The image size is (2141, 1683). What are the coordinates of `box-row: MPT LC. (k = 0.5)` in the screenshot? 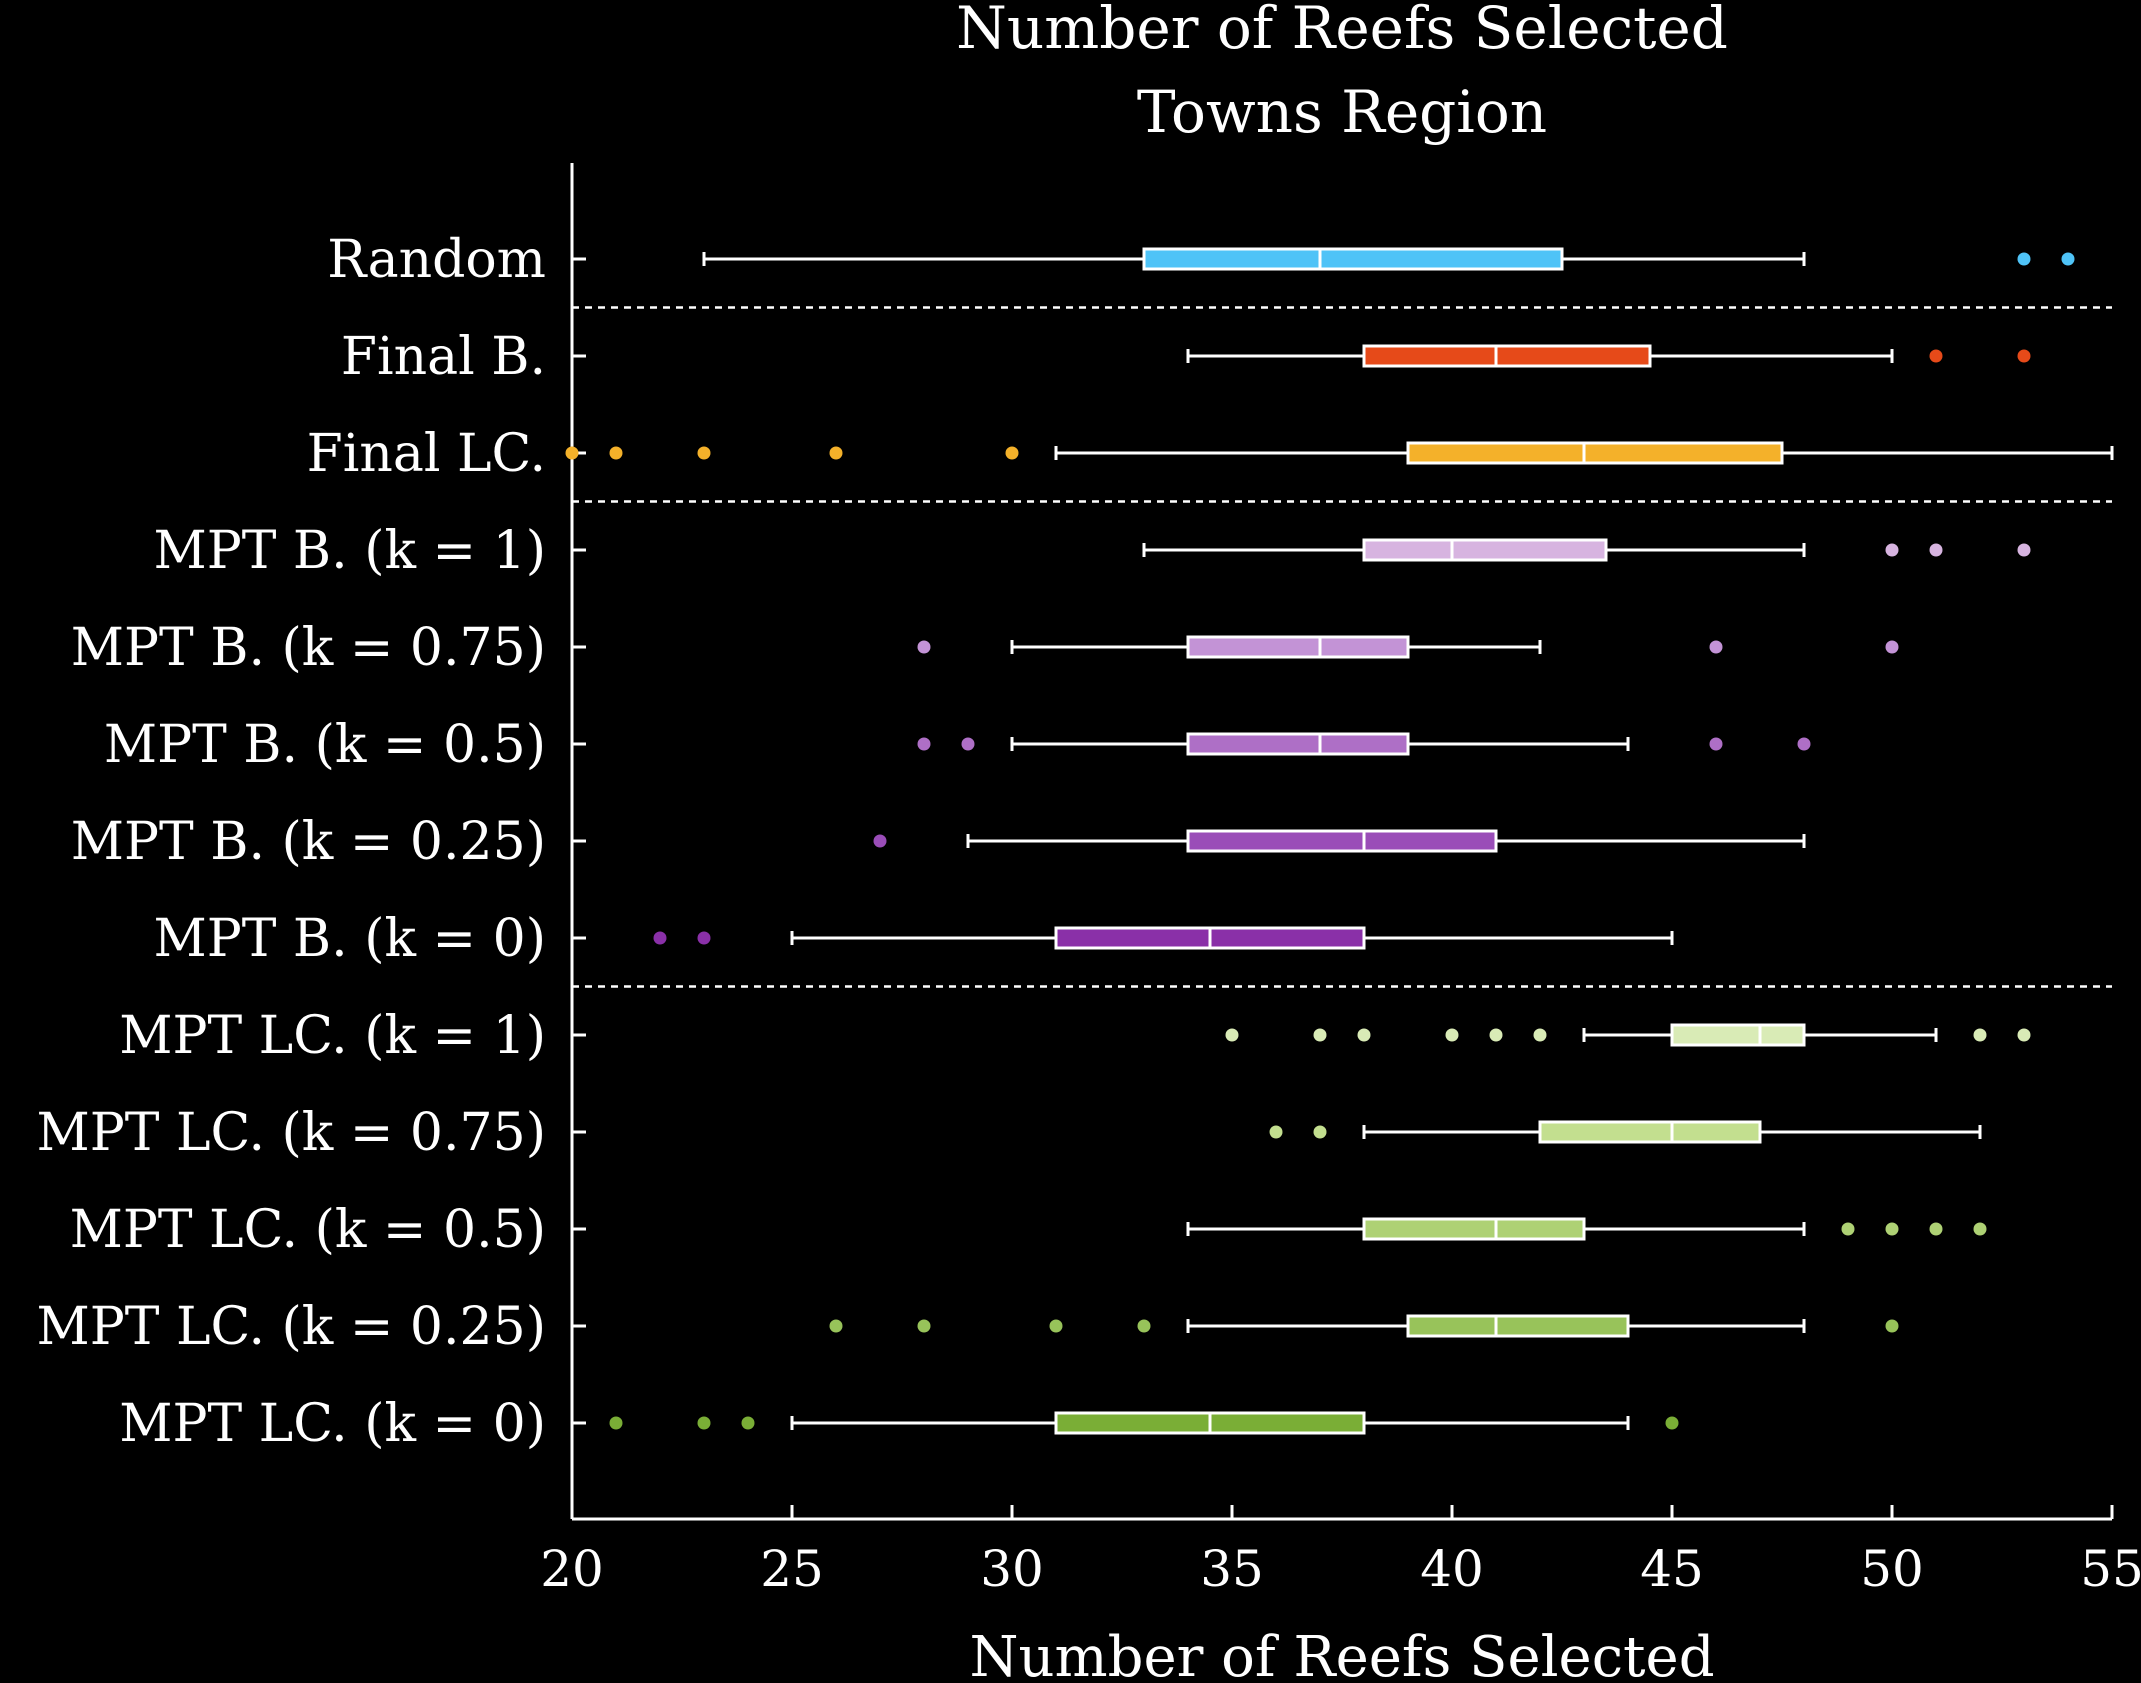 It's located at (1028, 1230).